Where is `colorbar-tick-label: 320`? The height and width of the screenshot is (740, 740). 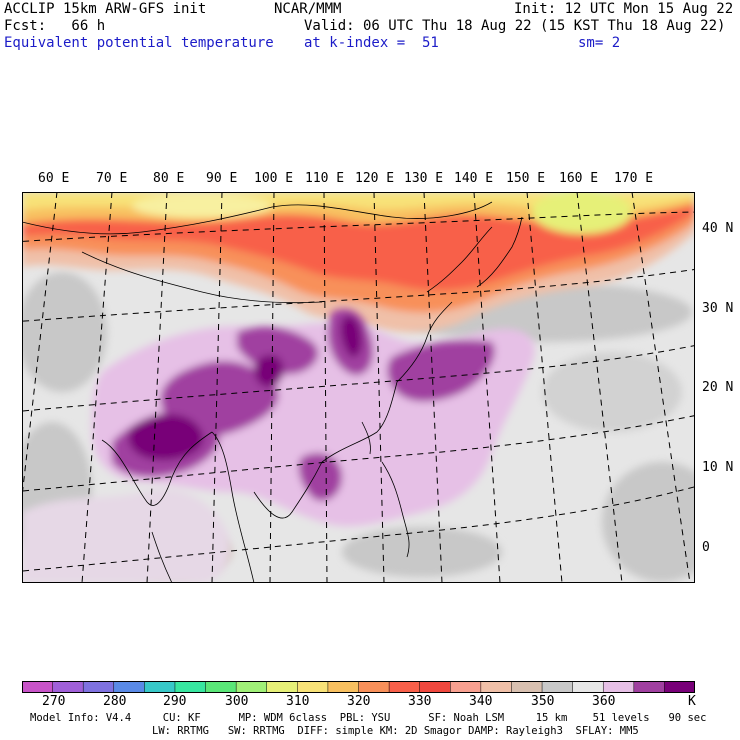 colorbar-tick-label: 320 is located at coordinates (359, 701).